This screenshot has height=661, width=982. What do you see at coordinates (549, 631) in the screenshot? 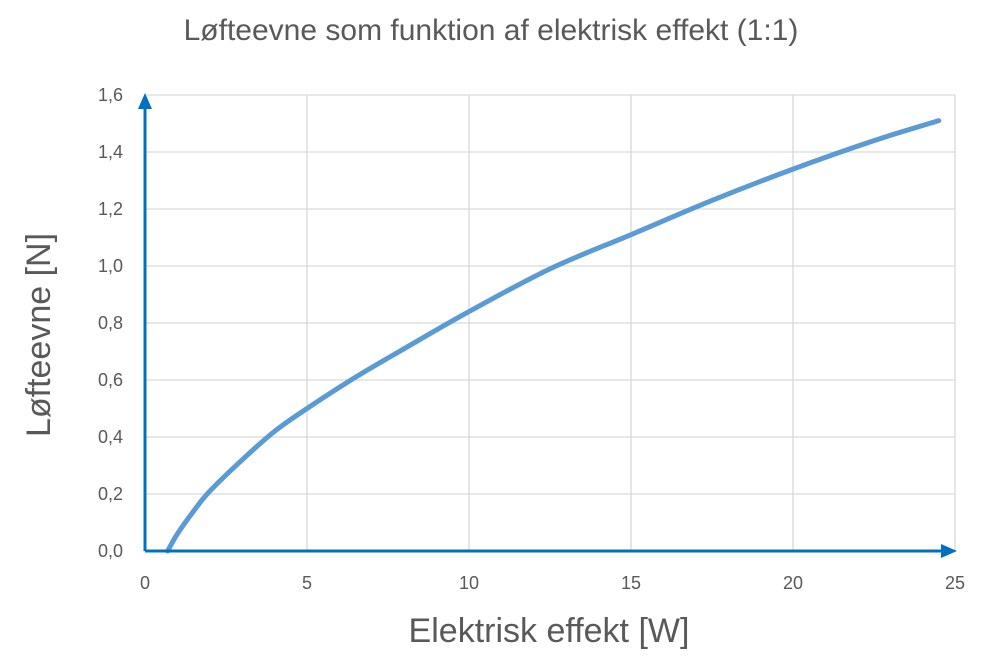
I see `x-axis-label: Elektrisk effekt [W]` at bounding box center [549, 631].